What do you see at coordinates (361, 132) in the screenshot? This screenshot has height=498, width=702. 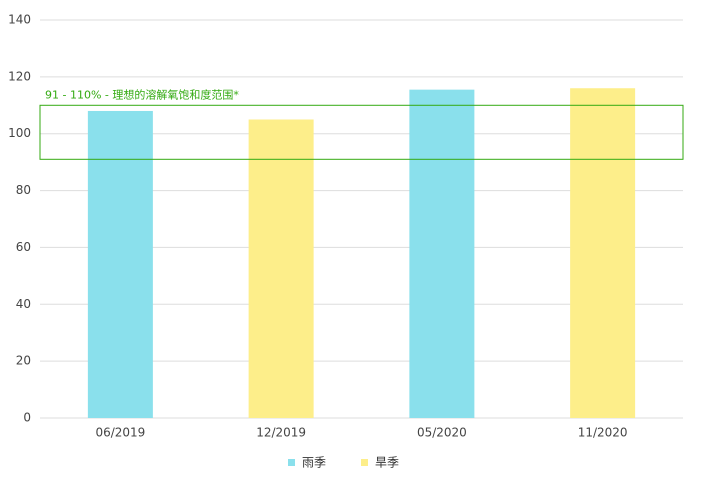 I see `target-band` at bounding box center [361, 132].